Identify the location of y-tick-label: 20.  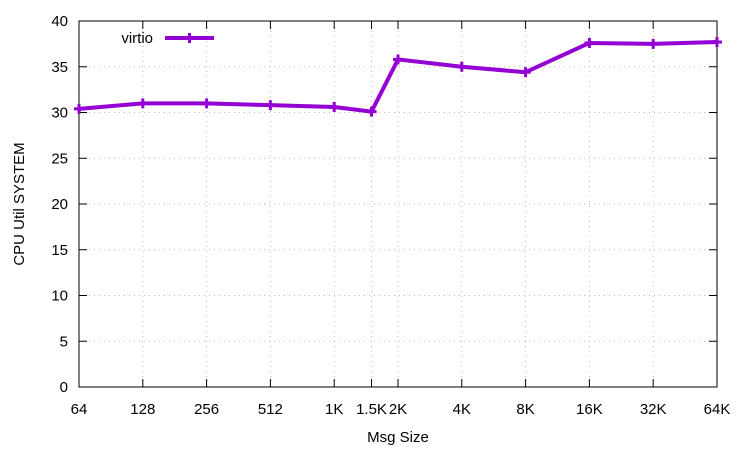
(59, 204).